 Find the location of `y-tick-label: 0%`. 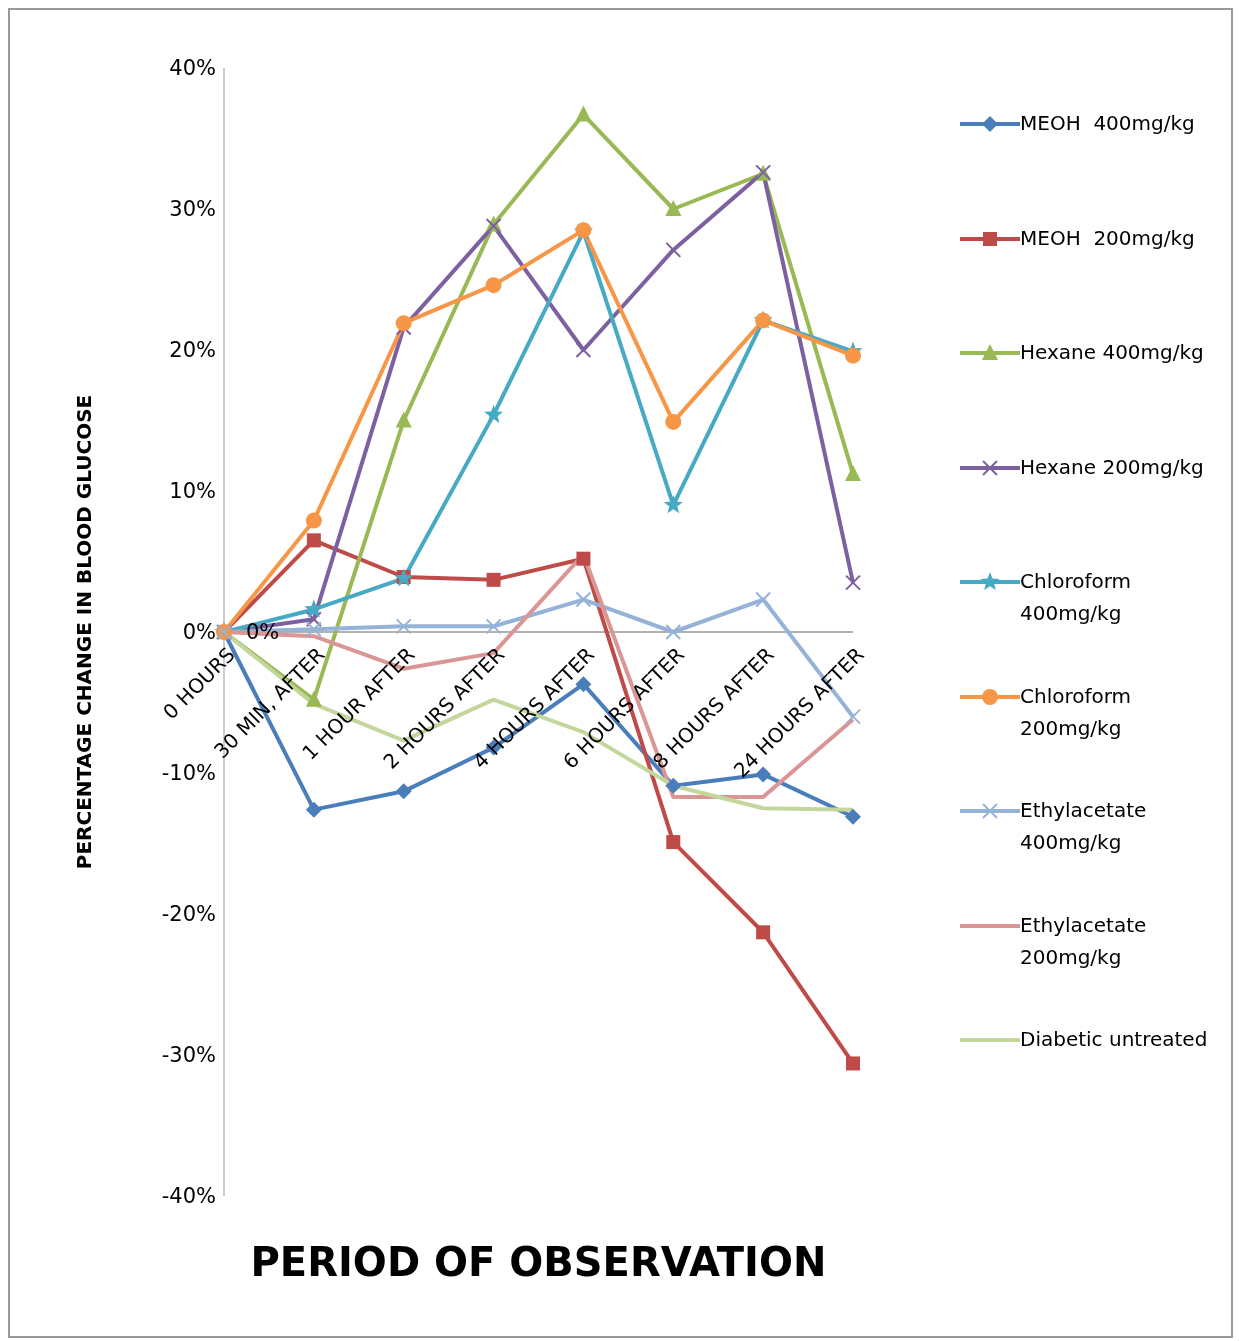

y-tick-label: 0% is located at coordinates (199, 632).